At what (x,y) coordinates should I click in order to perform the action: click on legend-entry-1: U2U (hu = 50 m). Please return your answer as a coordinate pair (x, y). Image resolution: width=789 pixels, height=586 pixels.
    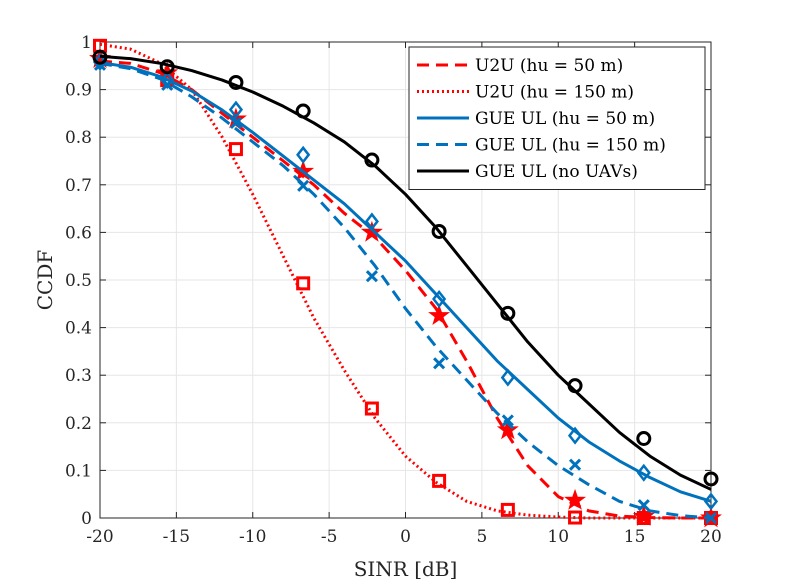
    Looking at the image, I should click on (549, 66).